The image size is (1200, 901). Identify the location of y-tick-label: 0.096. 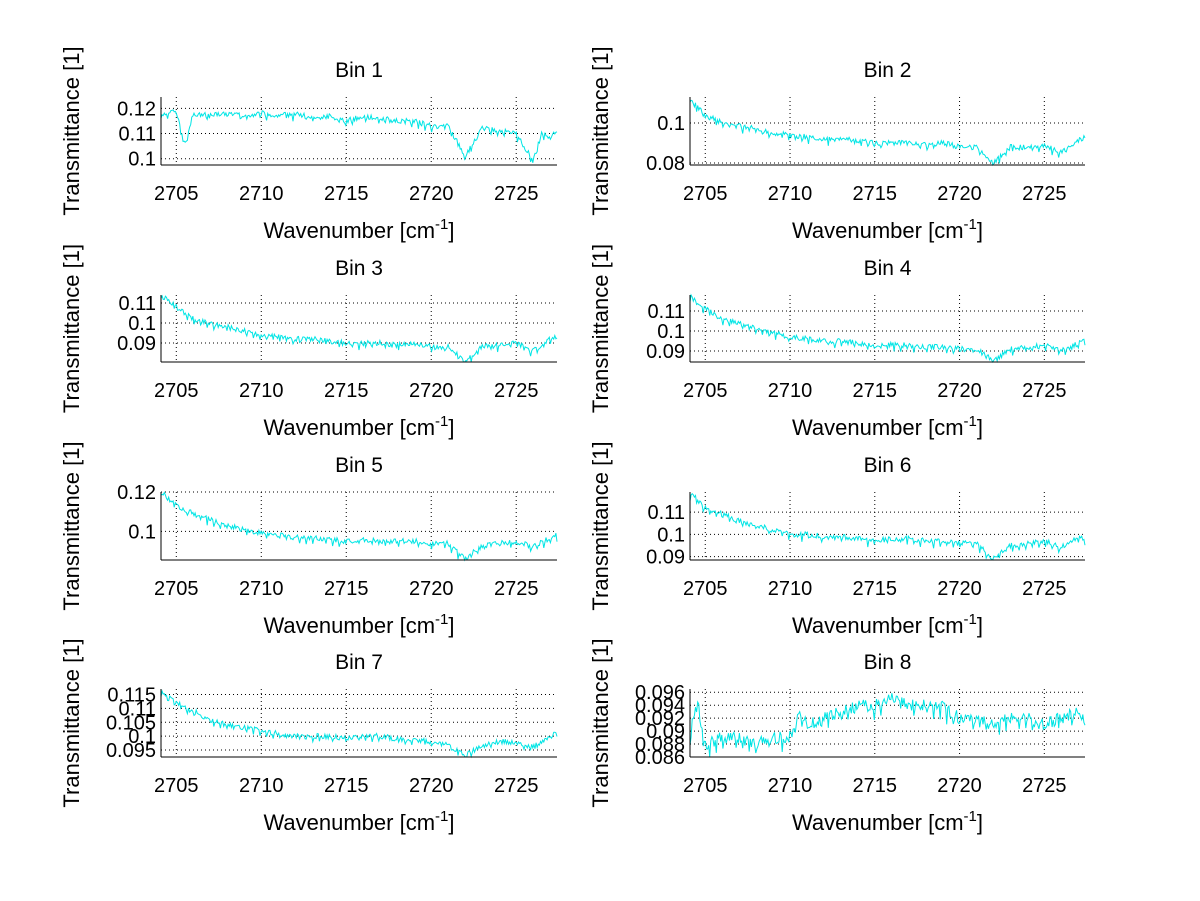
(660, 693).